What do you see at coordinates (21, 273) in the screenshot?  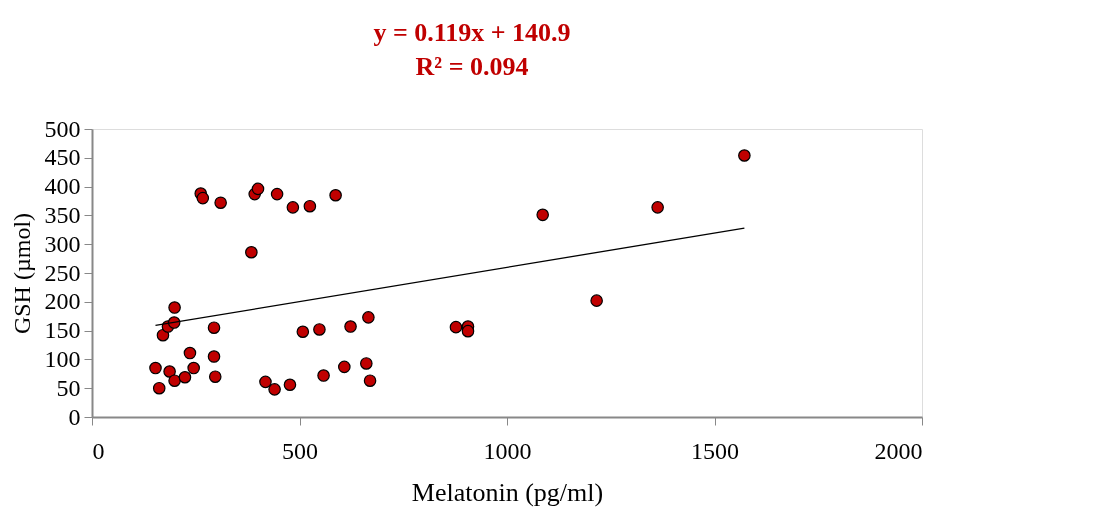 I see `y-axis-title: GSH (µmol)` at bounding box center [21, 273].